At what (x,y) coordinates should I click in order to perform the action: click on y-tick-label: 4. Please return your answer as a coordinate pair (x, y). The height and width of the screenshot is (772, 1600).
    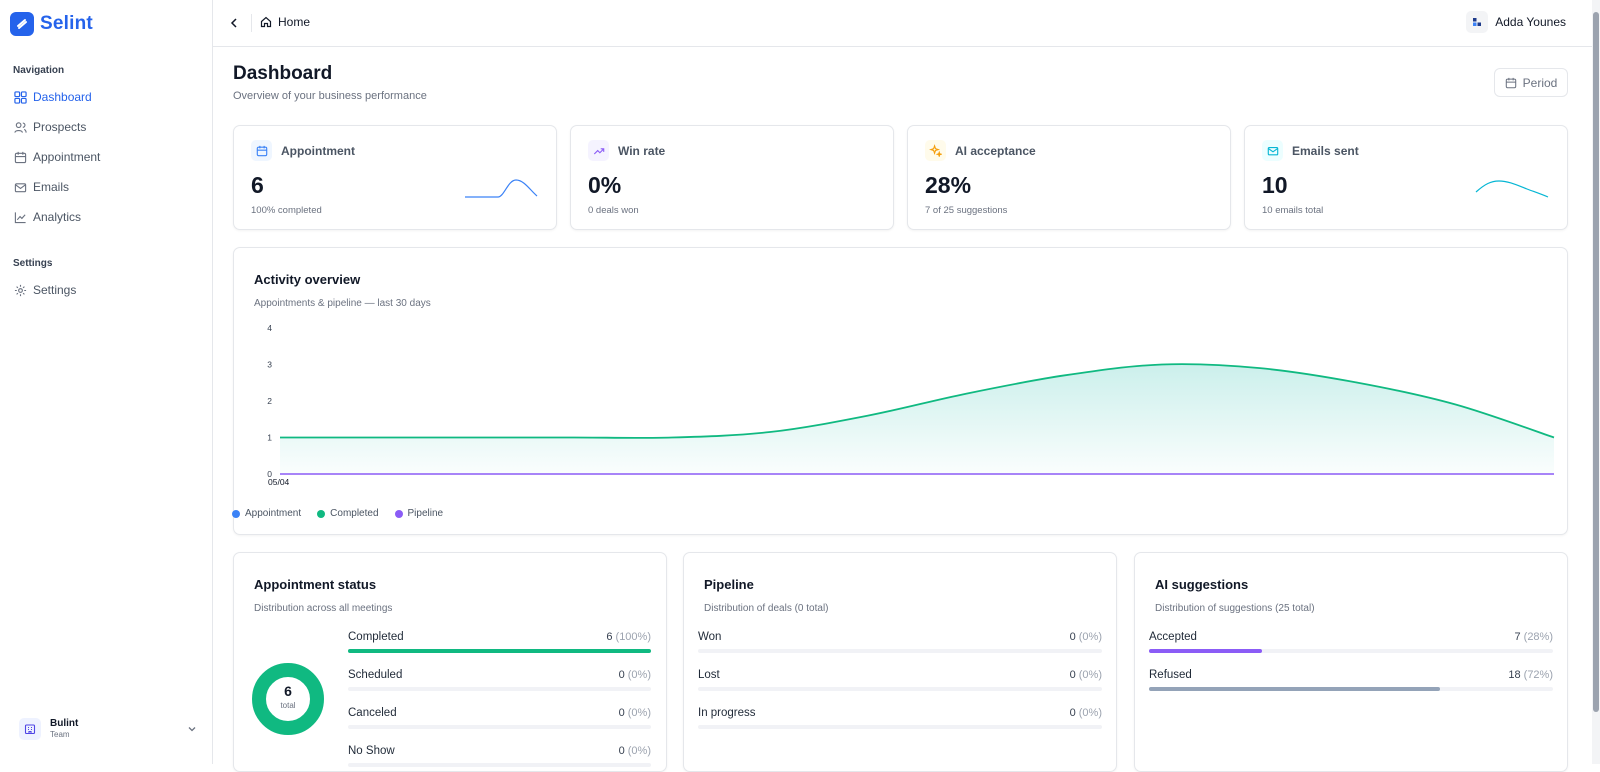
    Looking at the image, I should click on (269, 328).